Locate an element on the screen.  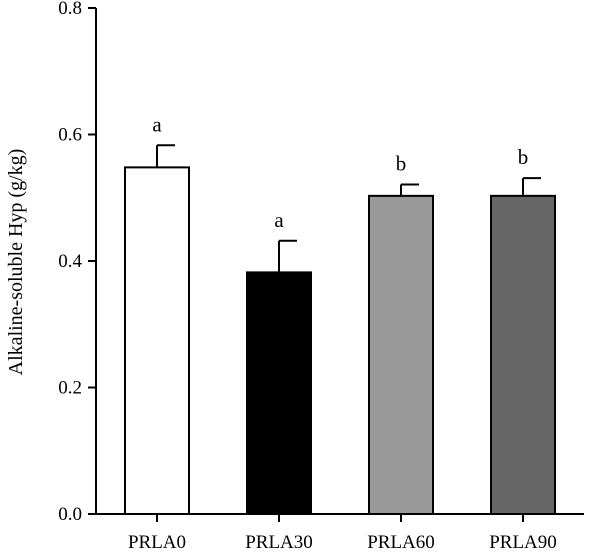
x-tick-label: PRLA90 is located at coordinates (523, 542).